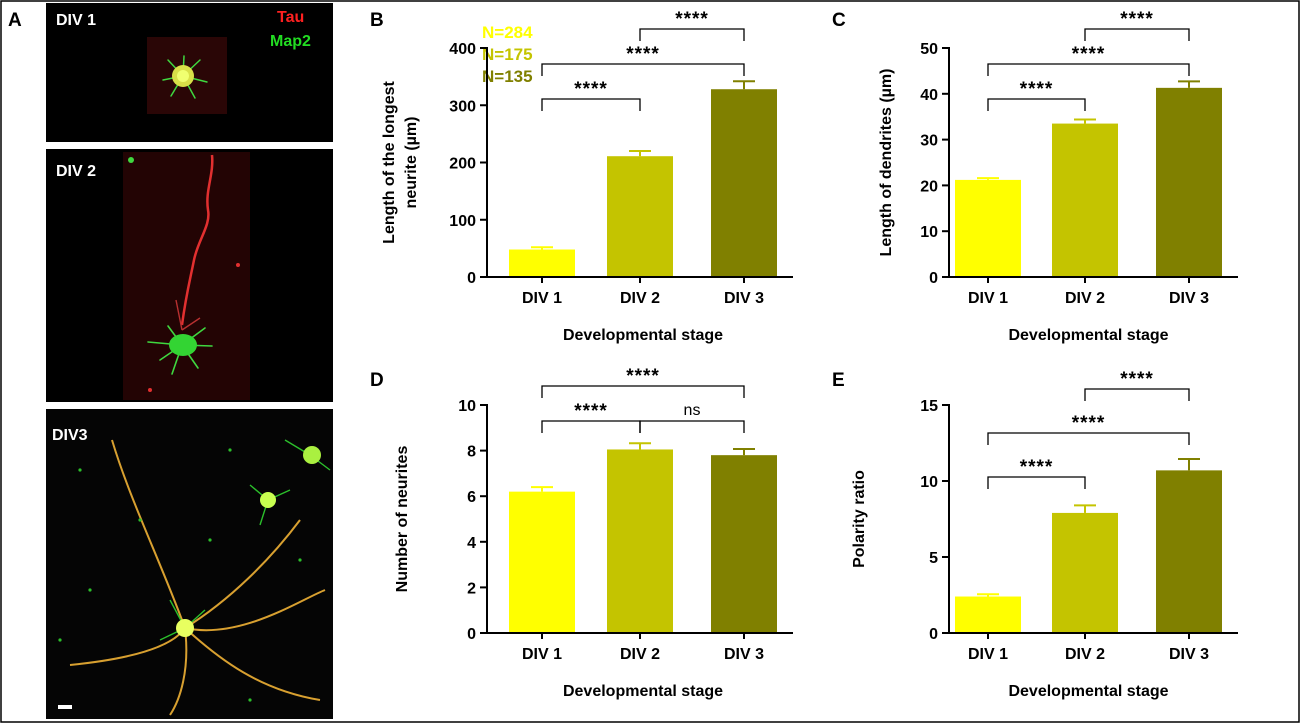 The height and width of the screenshot is (723, 1300). Describe the element at coordinates (692, 410) in the screenshot. I see `significance-label: ns` at that location.